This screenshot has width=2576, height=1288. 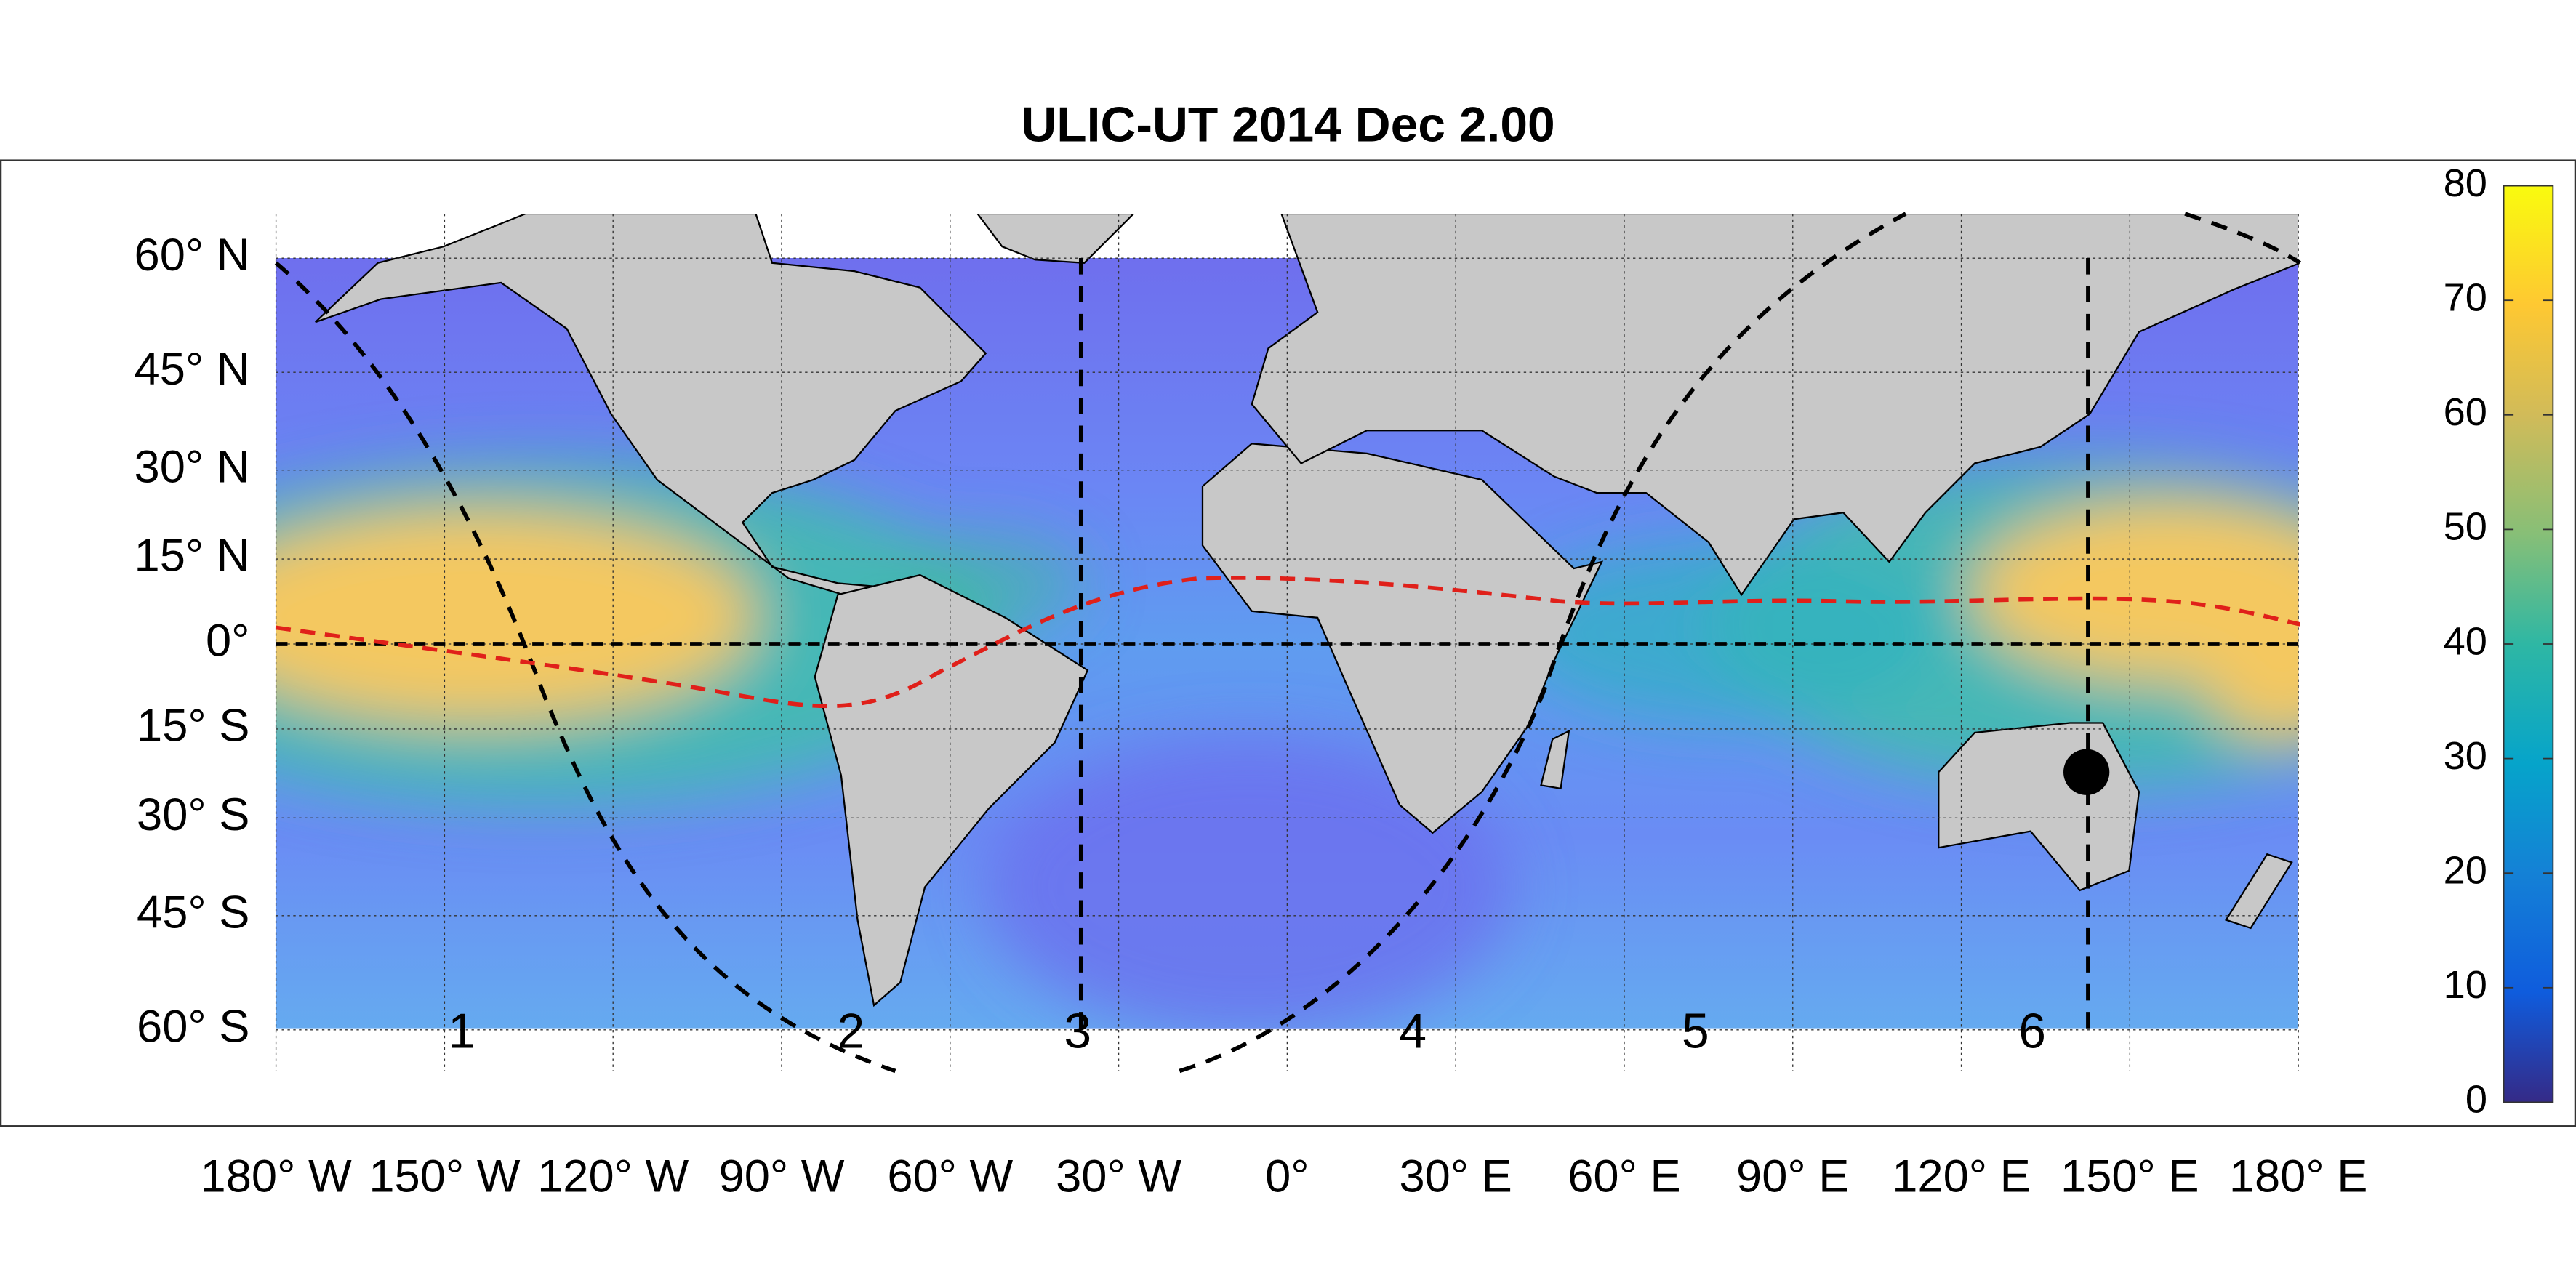 What do you see at coordinates (192, 369) in the screenshot?
I see `lat-tick-label: 45° N` at bounding box center [192, 369].